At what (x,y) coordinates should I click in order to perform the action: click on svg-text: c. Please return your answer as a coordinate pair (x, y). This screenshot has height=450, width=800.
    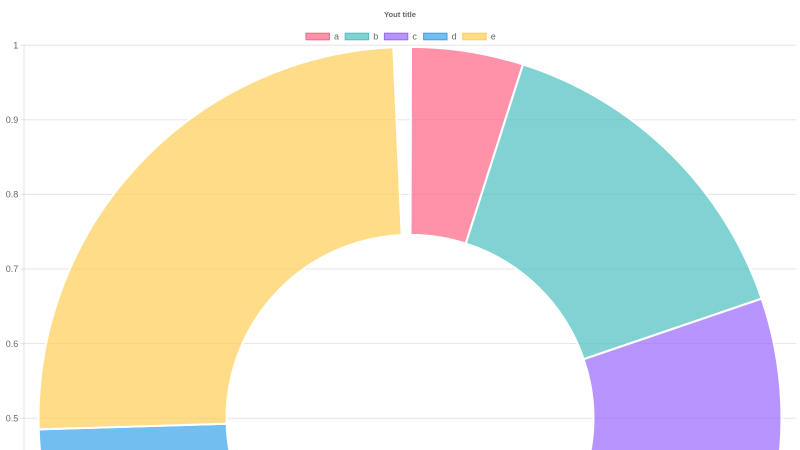
    Looking at the image, I should click on (414, 37).